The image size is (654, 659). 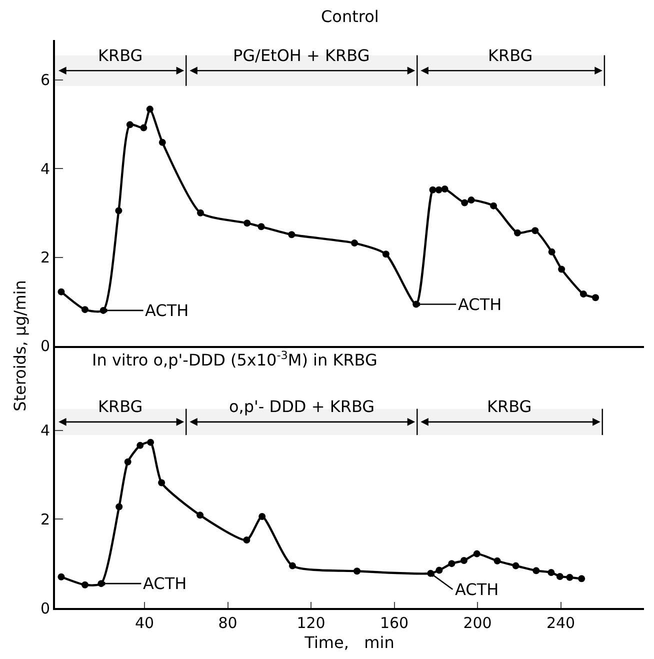 I want to click on x-tick-label: 120, so click(x=311, y=623).